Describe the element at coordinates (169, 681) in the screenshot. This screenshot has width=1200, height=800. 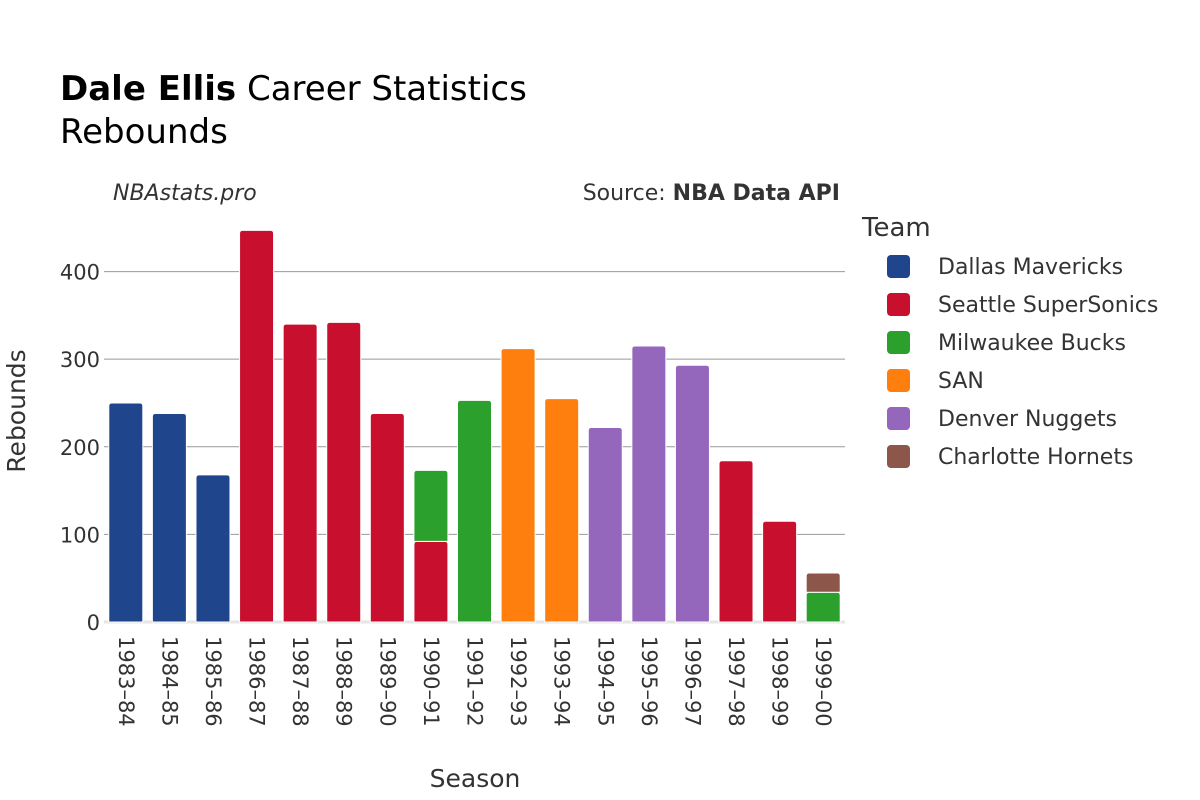
I see `x-tick-label: 1984–85` at that location.